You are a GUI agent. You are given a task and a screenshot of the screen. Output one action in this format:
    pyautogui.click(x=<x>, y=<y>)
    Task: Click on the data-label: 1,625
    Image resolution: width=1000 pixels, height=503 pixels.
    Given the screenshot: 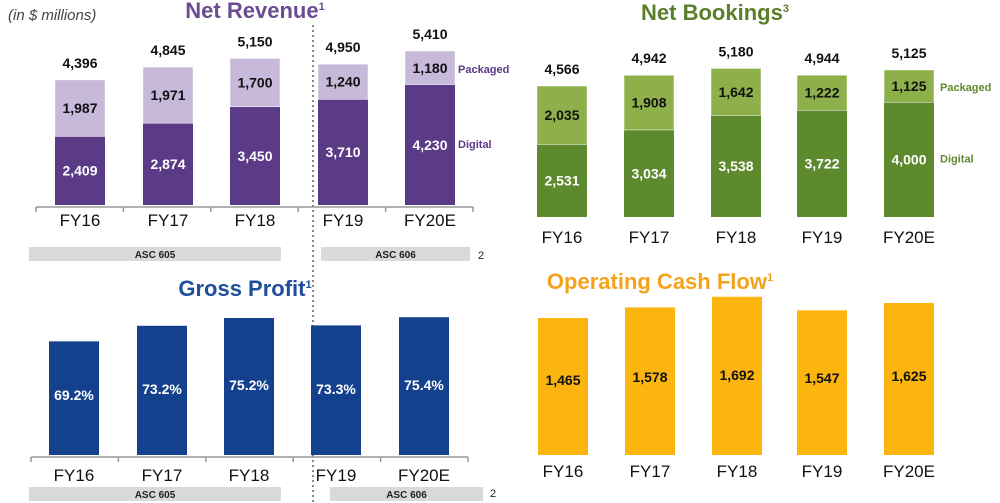 What is the action you would take?
    pyautogui.click(x=908, y=376)
    